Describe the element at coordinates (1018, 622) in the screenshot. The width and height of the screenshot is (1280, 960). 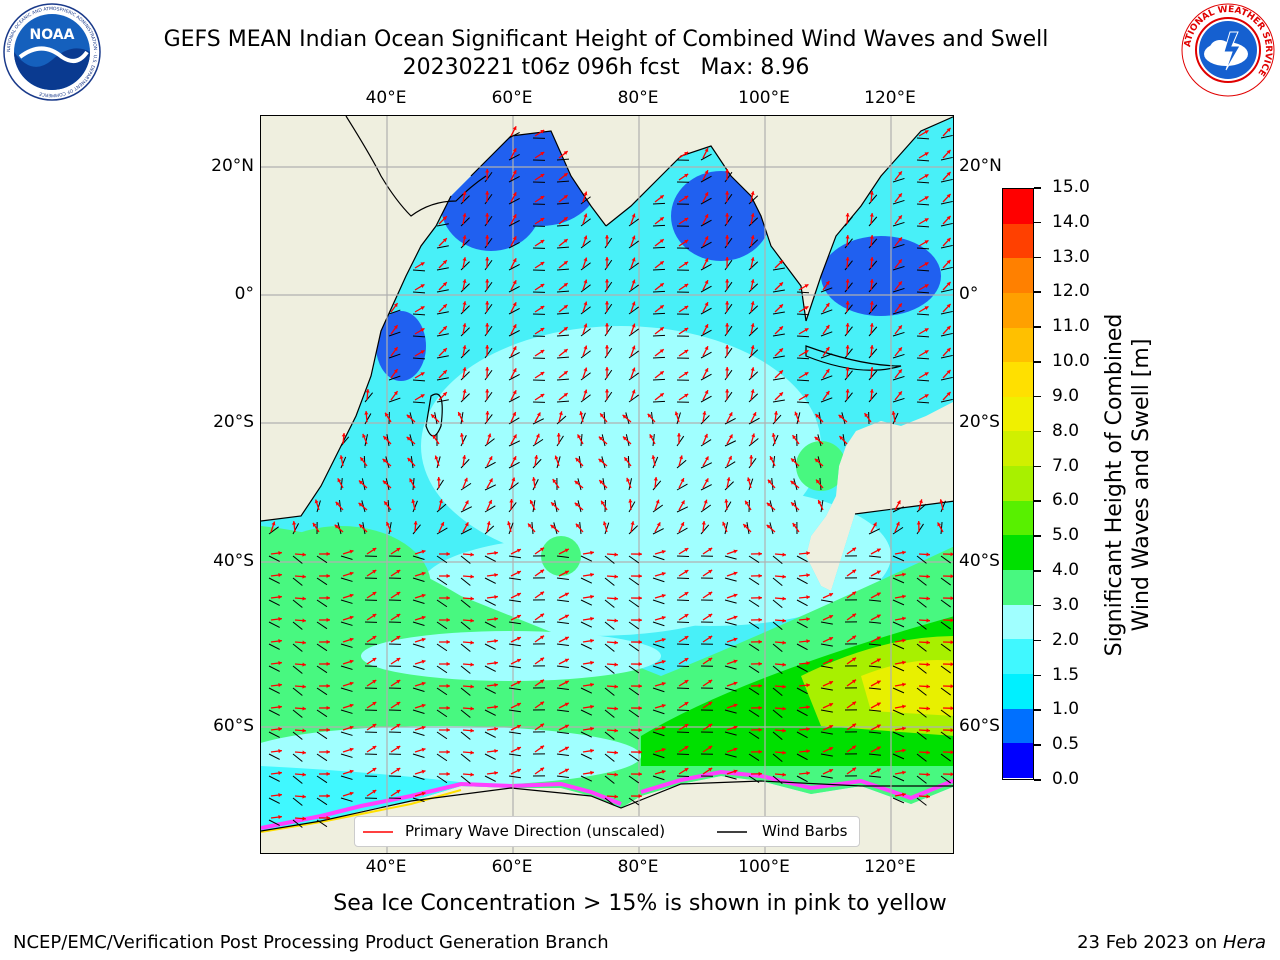
I see `colorbar-segment` at that location.